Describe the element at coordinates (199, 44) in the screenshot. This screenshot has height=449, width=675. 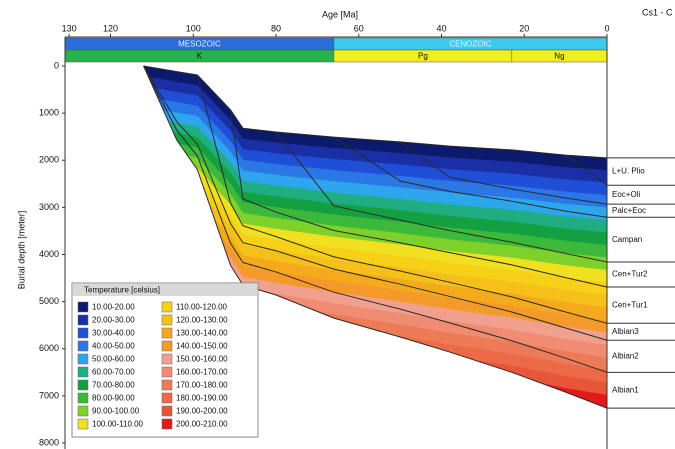
I see `era-label: MESOZOIC` at that location.